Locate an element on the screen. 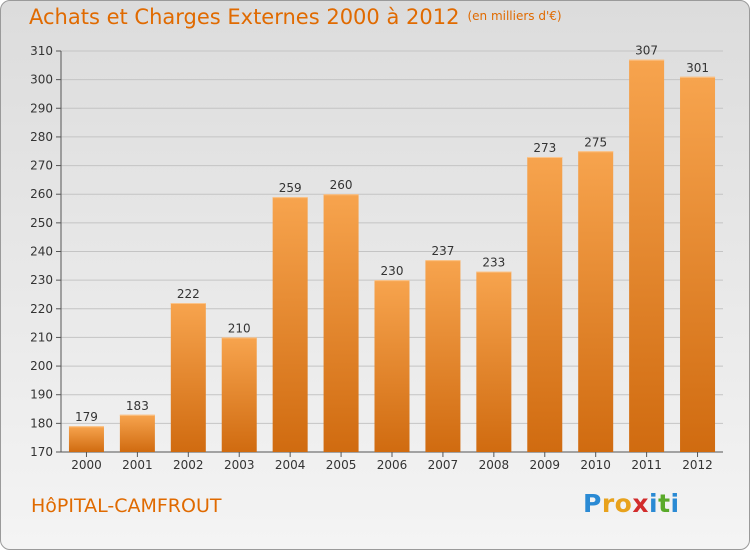 The width and height of the screenshot is (750, 550). chart-subtitle: (en milliers d'€) is located at coordinates (514, 16).